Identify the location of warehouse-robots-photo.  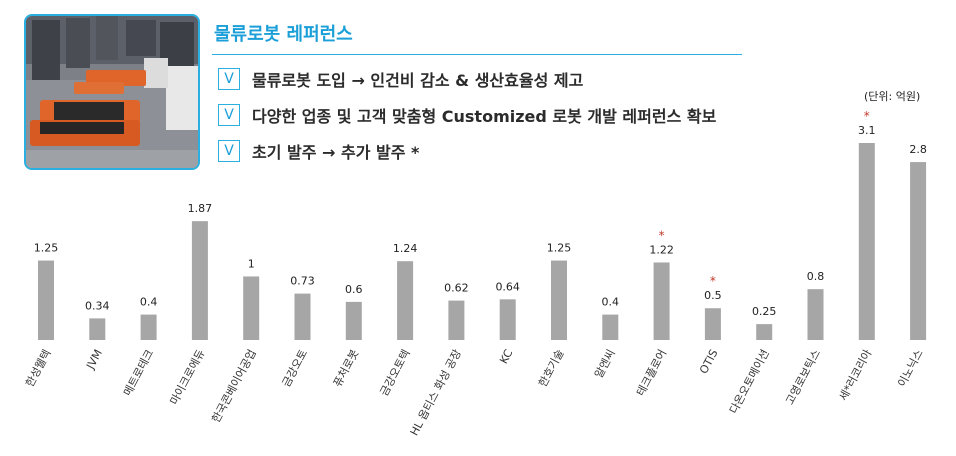
(112, 92).